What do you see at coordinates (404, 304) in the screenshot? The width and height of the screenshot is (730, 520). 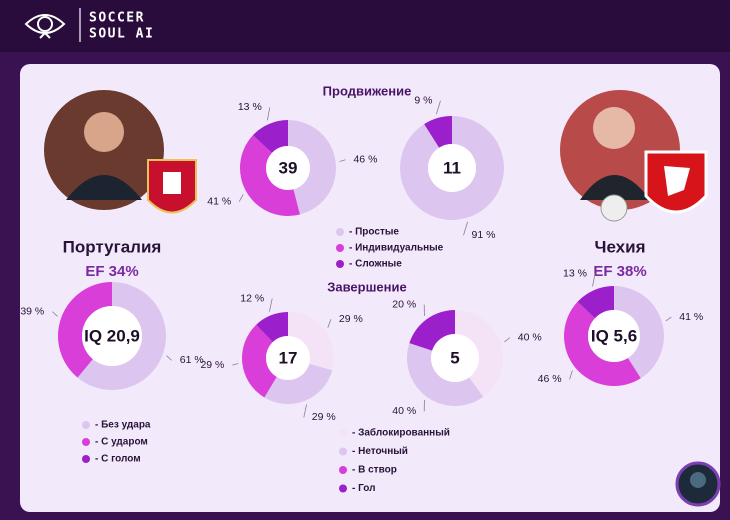 I see `value-label: 20 %` at bounding box center [404, 304].